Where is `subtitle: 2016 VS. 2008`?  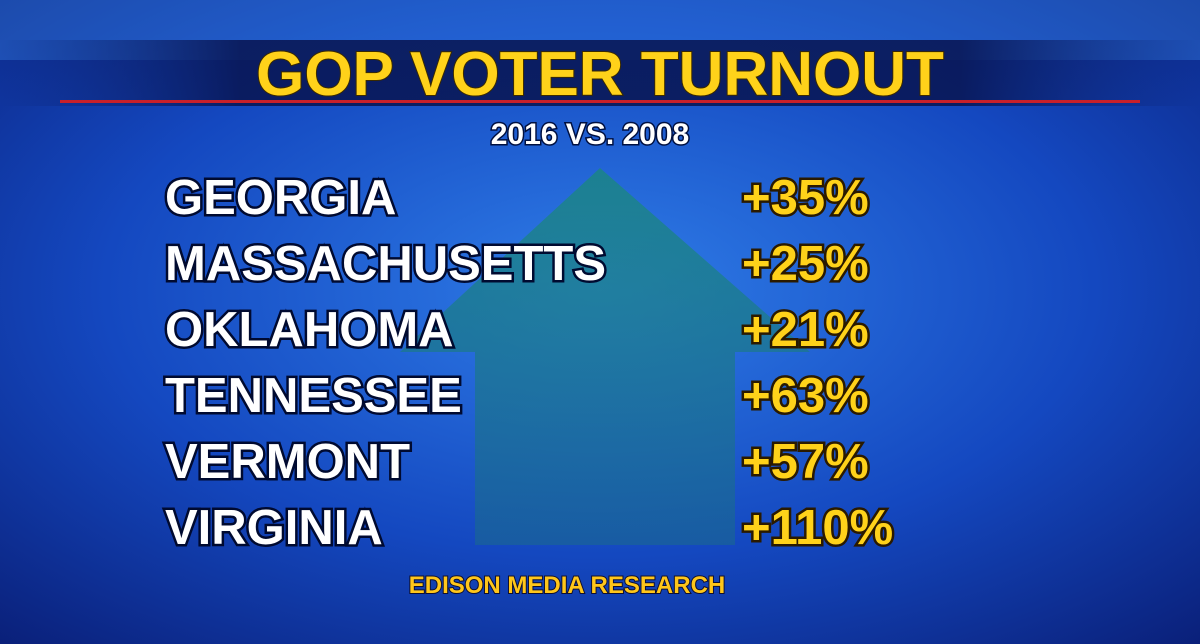 subtitle: 2016 VS. 2008 is located at coordinates (590, 134).